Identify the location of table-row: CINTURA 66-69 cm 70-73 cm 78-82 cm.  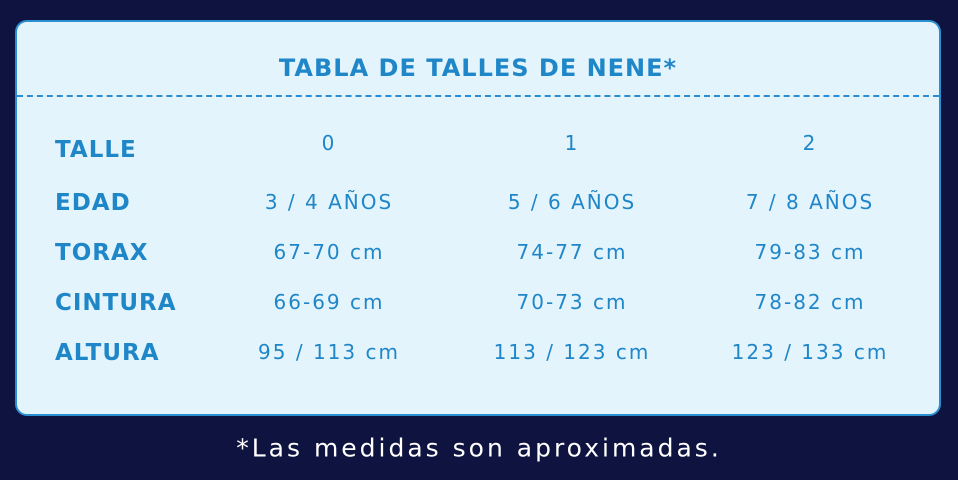
(478, 305).